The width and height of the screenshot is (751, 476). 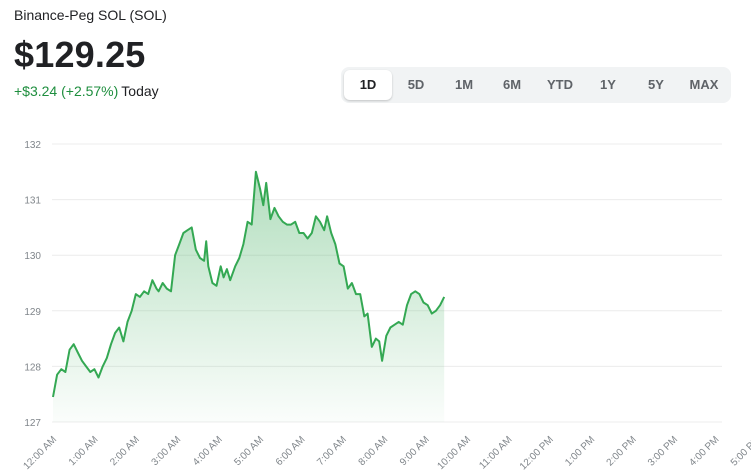 I want to click on x-tick-label: 2:00 AM, so click(x=125, y=451).